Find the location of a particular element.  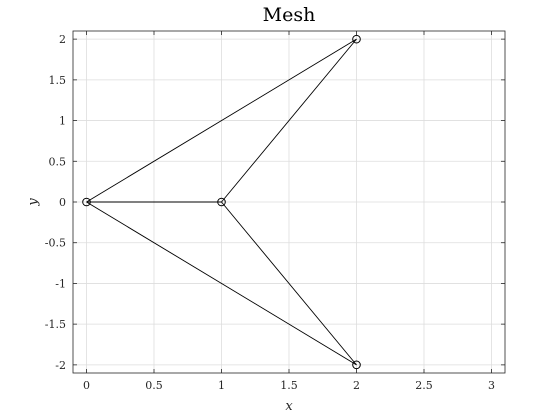

y-tick-label: -0.5 is located at coordinates (55, 243).